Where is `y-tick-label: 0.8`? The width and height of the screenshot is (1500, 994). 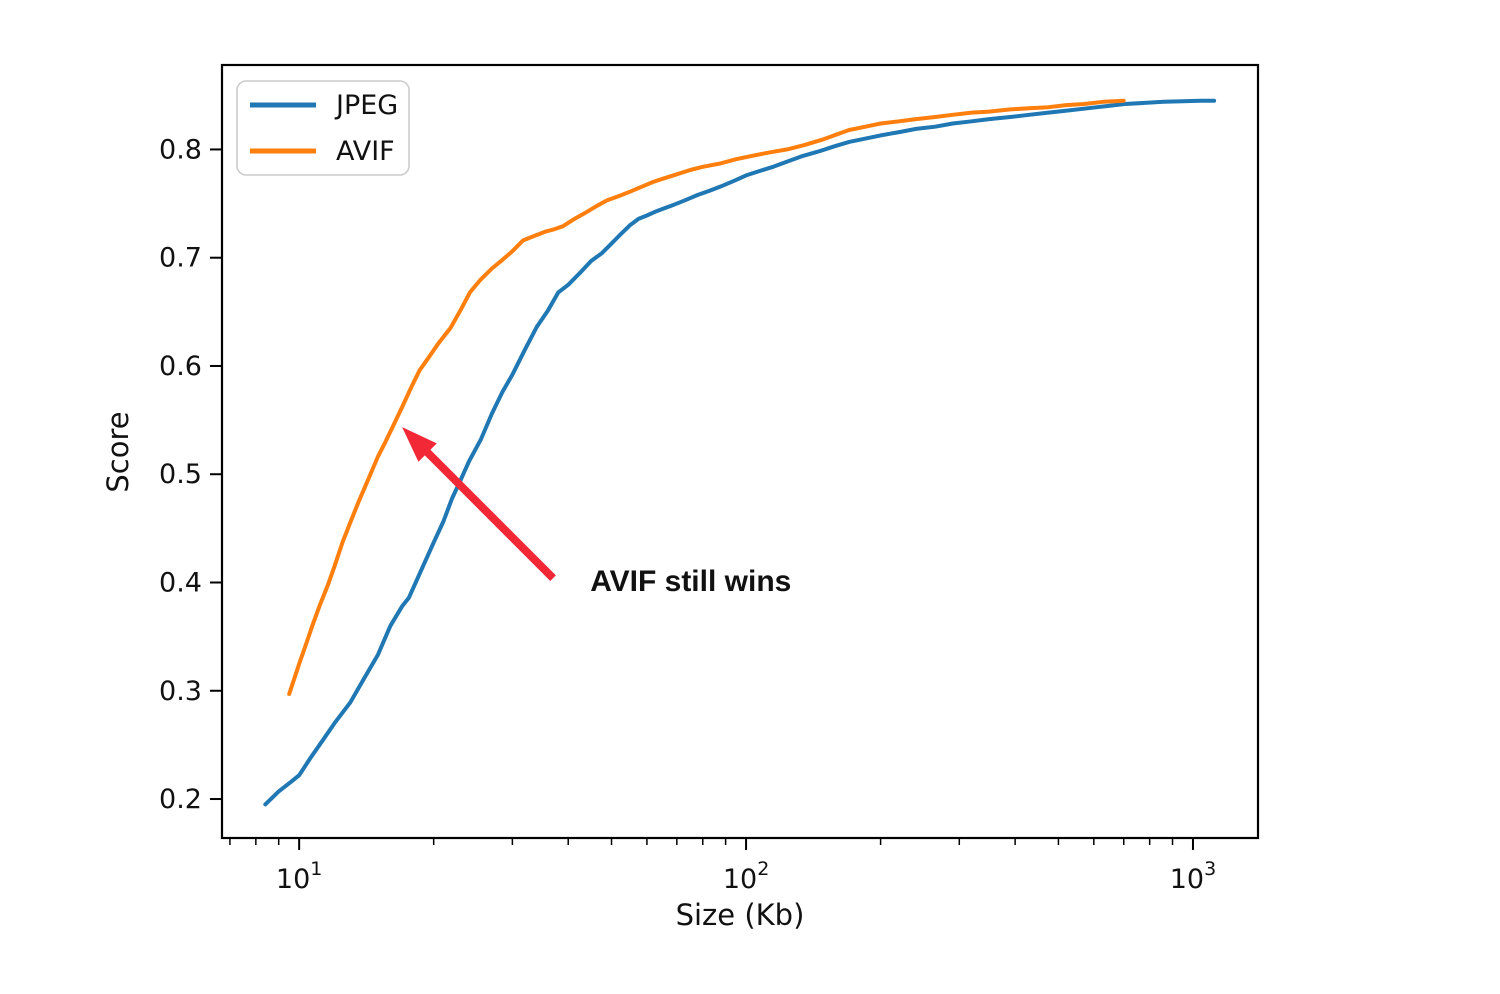 y-tick-label: 0.8 is located at coordinates (180, 149).